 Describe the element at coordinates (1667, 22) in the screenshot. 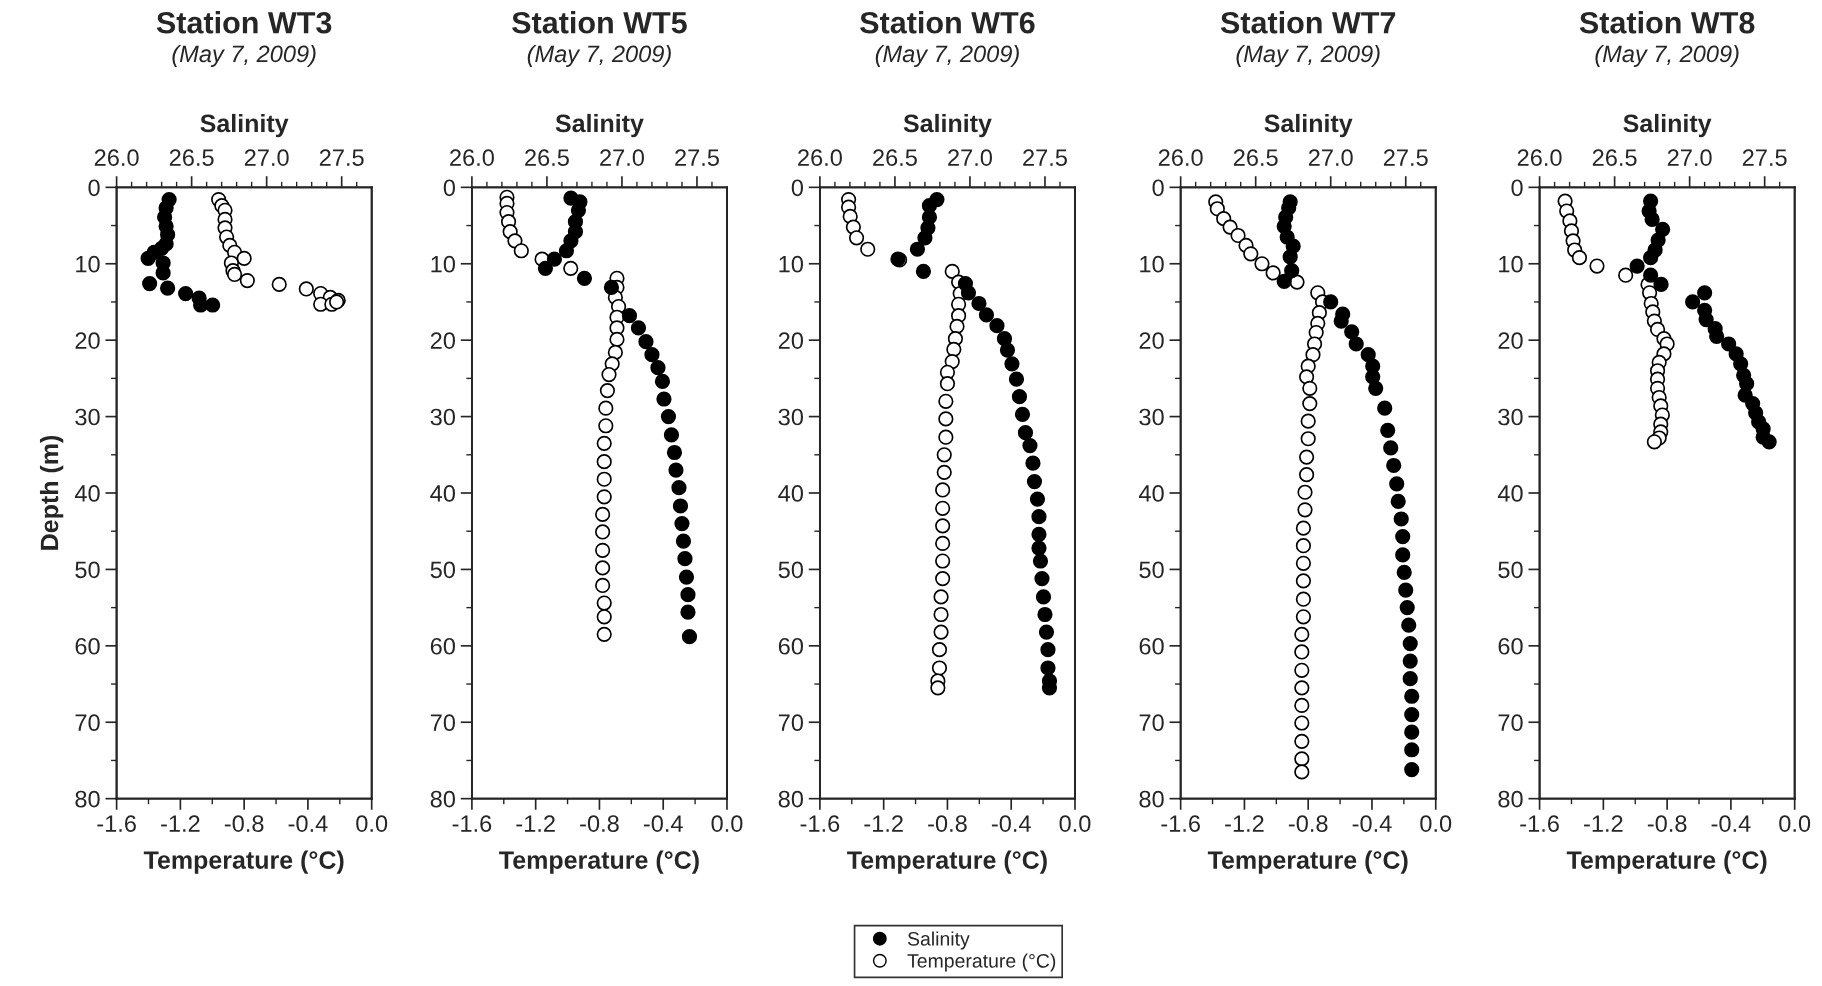

I see `chart-title: Station WT8` at that location.